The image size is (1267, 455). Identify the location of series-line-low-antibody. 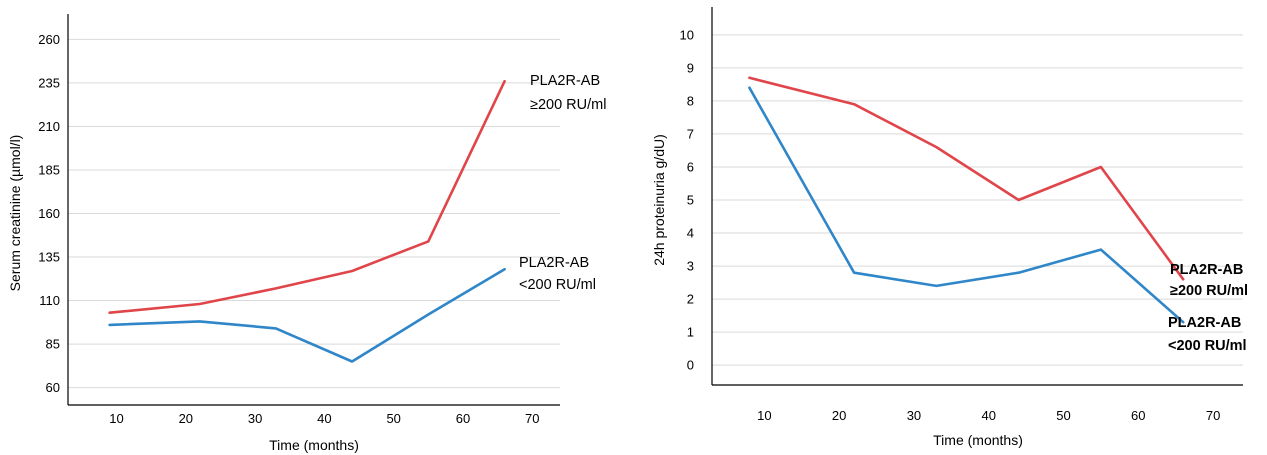
(307, 315).